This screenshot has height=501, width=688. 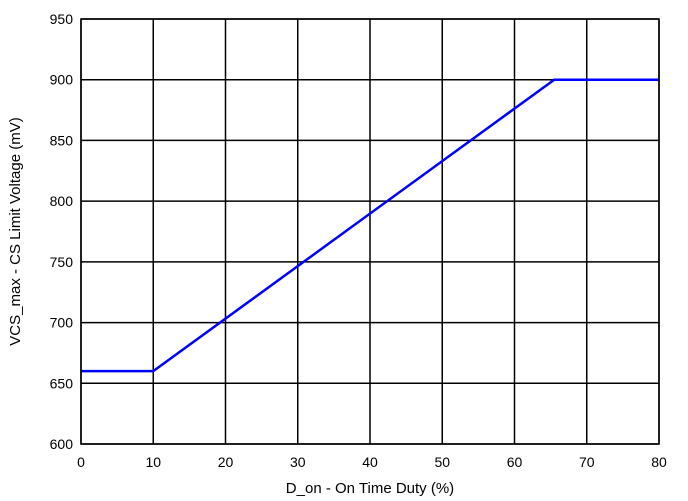 What do you see at coordinates (515, 462) in the screenshot?
I see `x-tick-label: 60` at bounding box center [515, 462].